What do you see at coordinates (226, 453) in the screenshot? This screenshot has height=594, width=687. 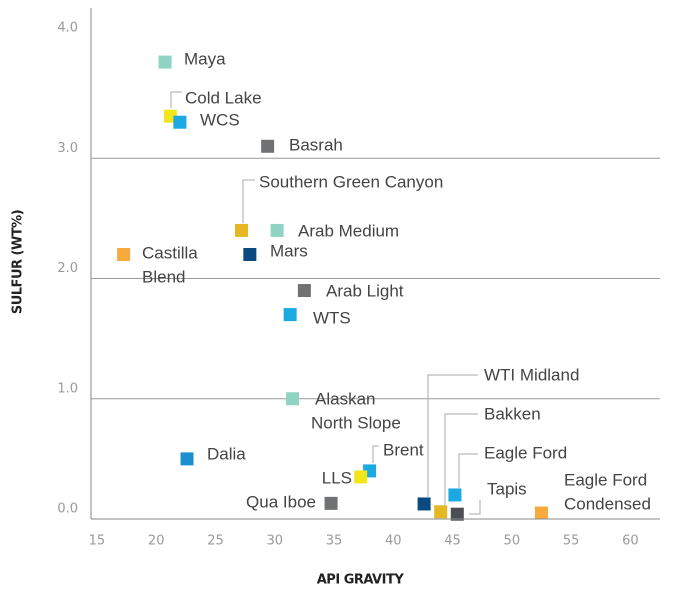 I see `point-label: Dalia` at bounding box center [226, 453].